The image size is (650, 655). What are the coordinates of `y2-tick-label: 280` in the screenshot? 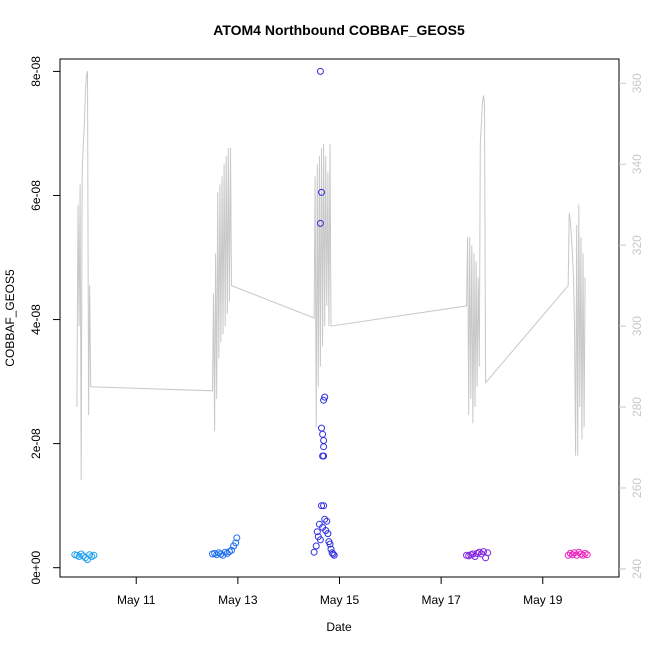 It's located at (637, 407).